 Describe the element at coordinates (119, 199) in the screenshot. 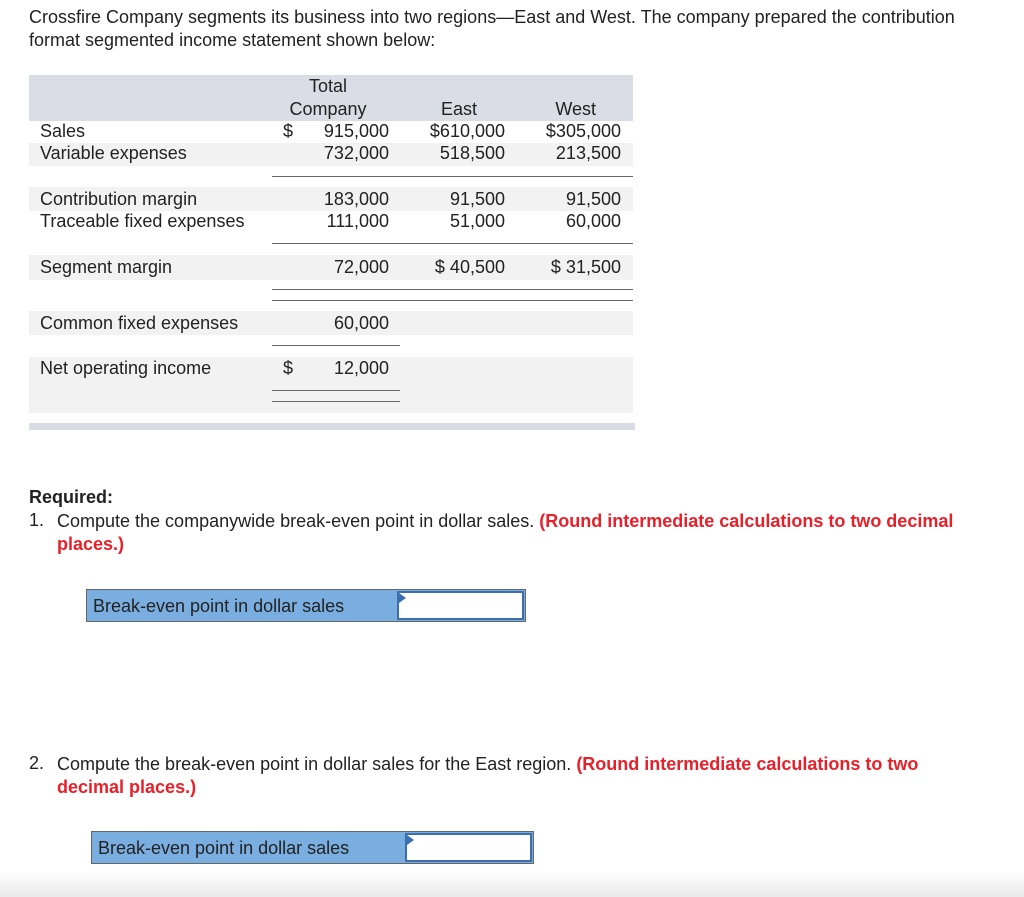

I see `row-label: Contribution margin` at that location.